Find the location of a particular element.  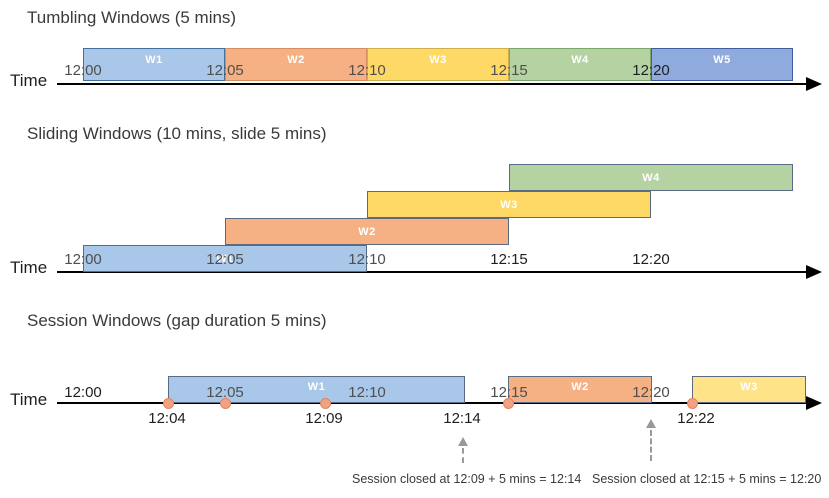

session-axis-label: Time is located at coordinates (29, 399).